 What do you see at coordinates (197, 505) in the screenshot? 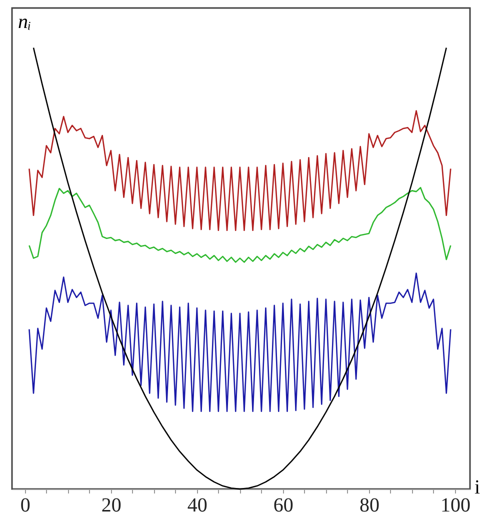
I see `x-tick-label: 40` at bounding box center [197, 505].